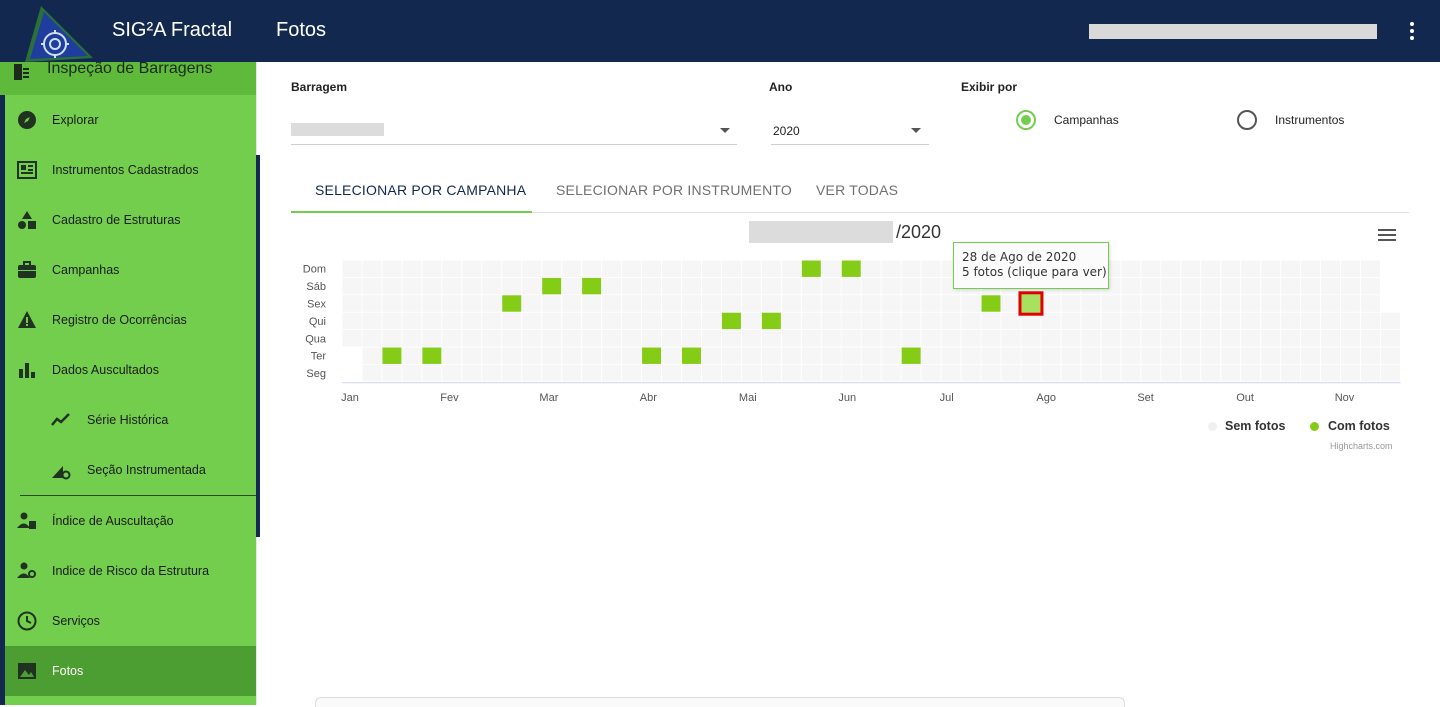 This screenshot has height=707, width=1440. What do you see at coordinates (821, 232) in the screenshot?
I see `chart-title-redacted` at bounding box center [821, 232].